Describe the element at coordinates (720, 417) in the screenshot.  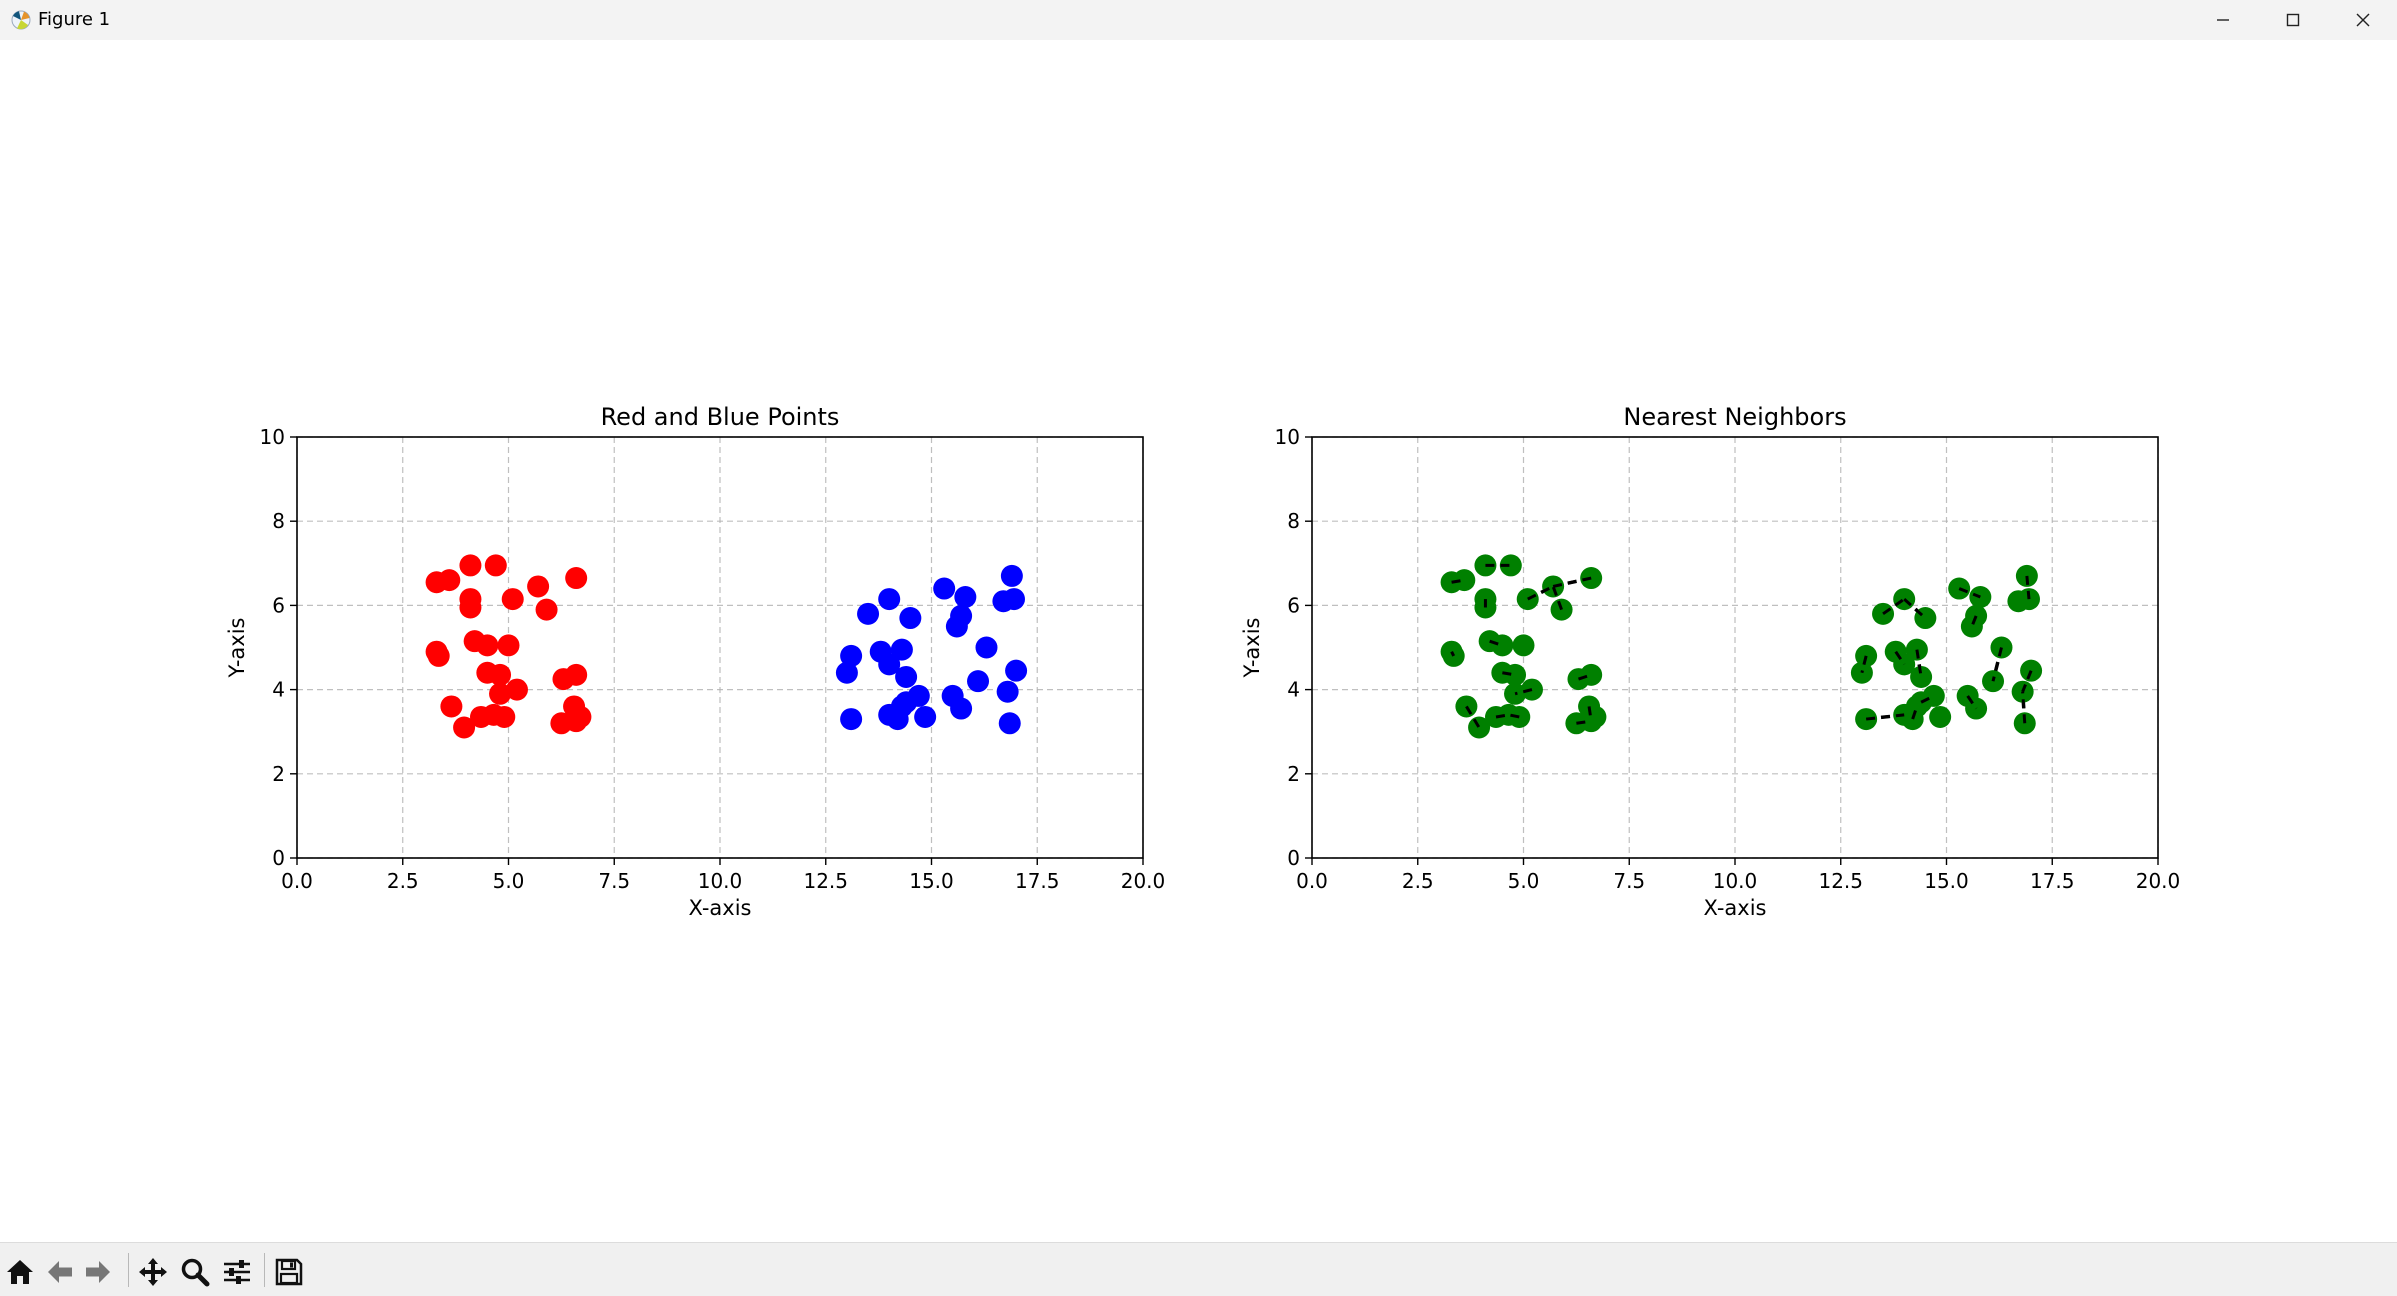
I see `chart-title: Red and Blue Points` at that location.